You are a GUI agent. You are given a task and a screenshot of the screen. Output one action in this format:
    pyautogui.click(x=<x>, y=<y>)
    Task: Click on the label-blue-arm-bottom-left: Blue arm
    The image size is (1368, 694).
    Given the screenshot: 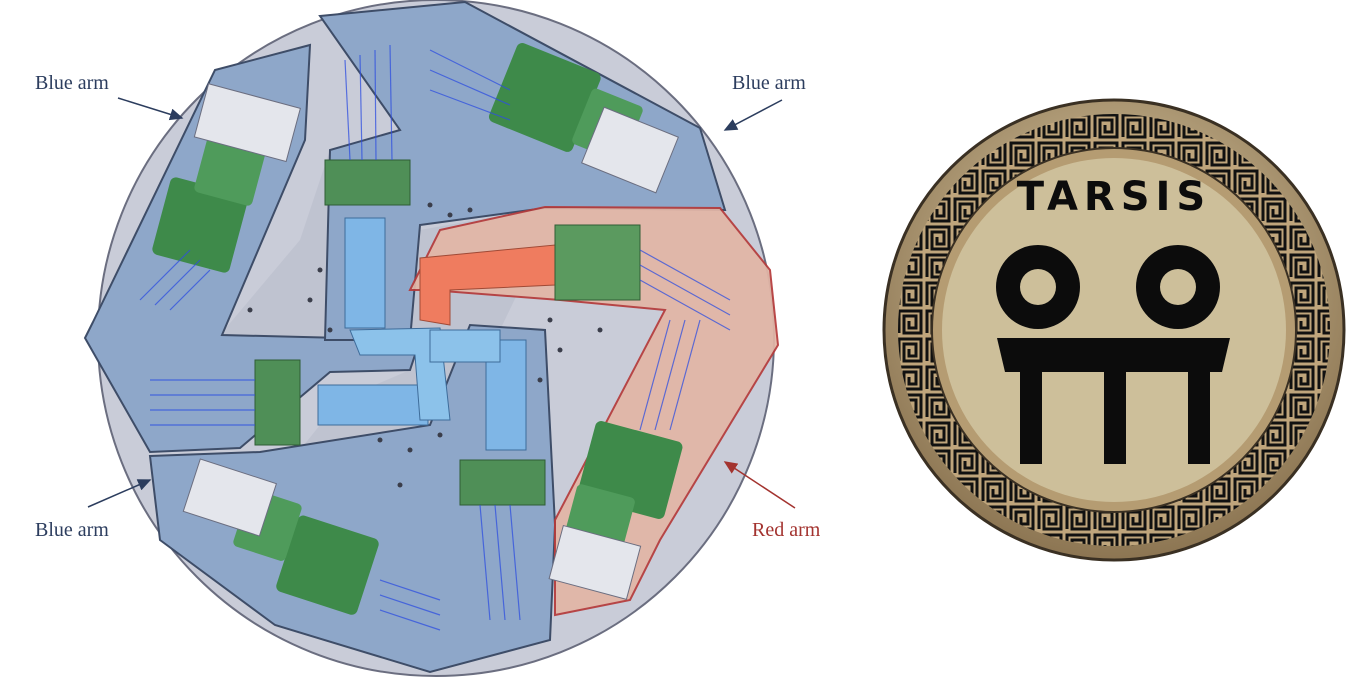 What is the action you would take?
    pyautogui.click(x=72, y=530)
    